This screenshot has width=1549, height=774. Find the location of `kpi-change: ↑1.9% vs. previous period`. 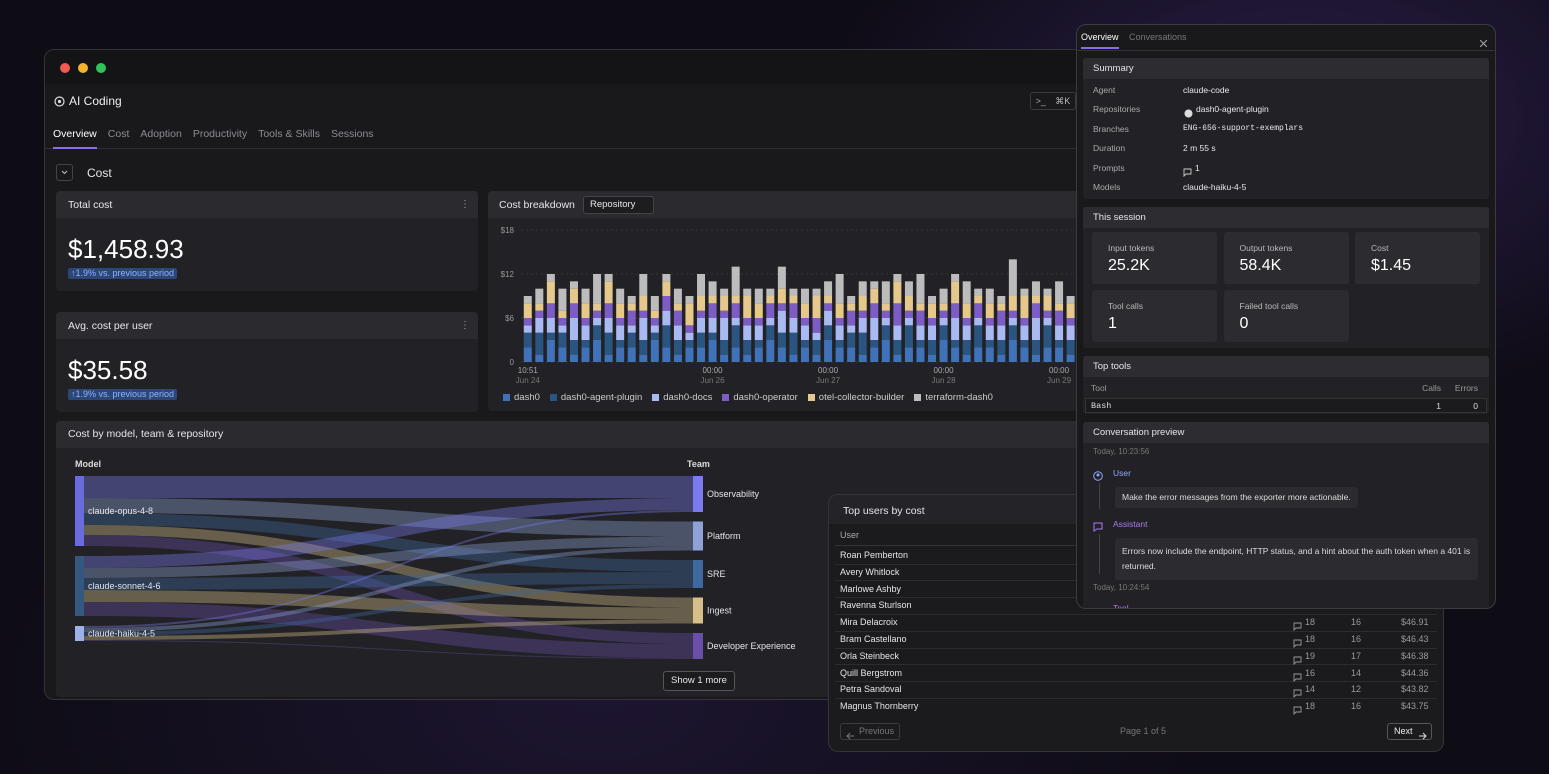

kpi-change: ↑1.9% vs. previous period is located at coordinates (123, 273).